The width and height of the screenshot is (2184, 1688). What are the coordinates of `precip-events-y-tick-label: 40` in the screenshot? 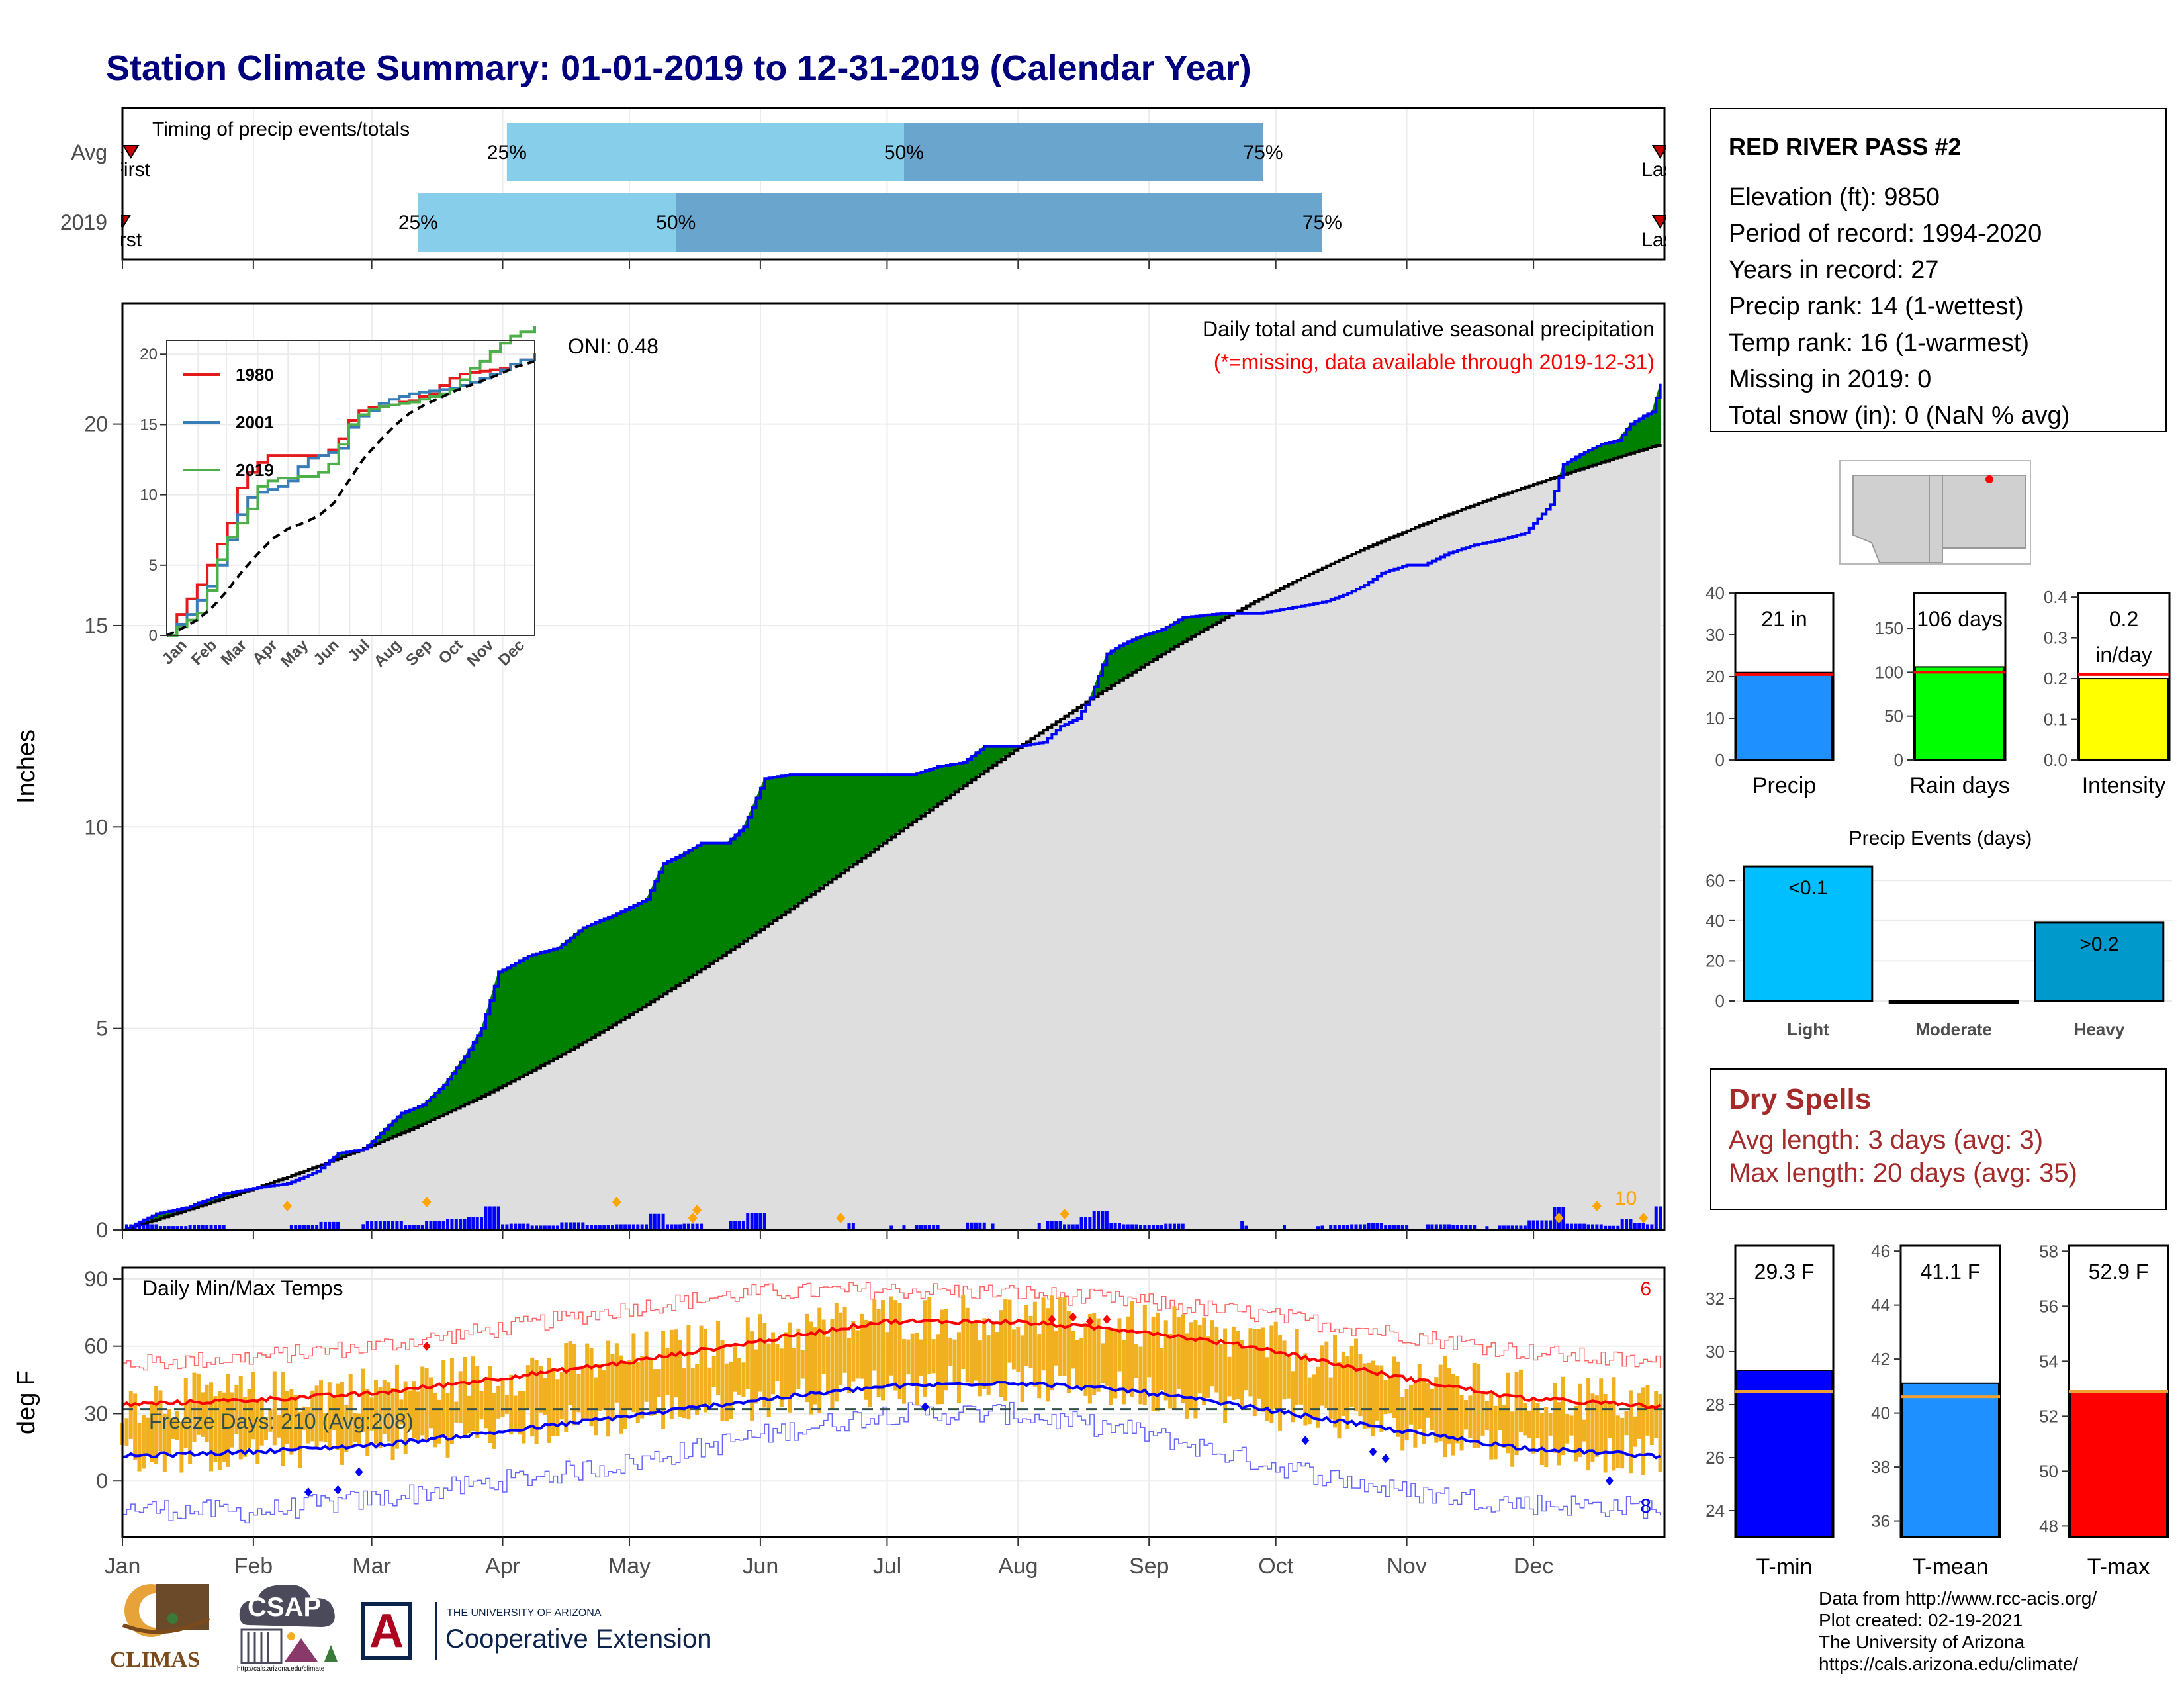 It's located at (1715, 921).